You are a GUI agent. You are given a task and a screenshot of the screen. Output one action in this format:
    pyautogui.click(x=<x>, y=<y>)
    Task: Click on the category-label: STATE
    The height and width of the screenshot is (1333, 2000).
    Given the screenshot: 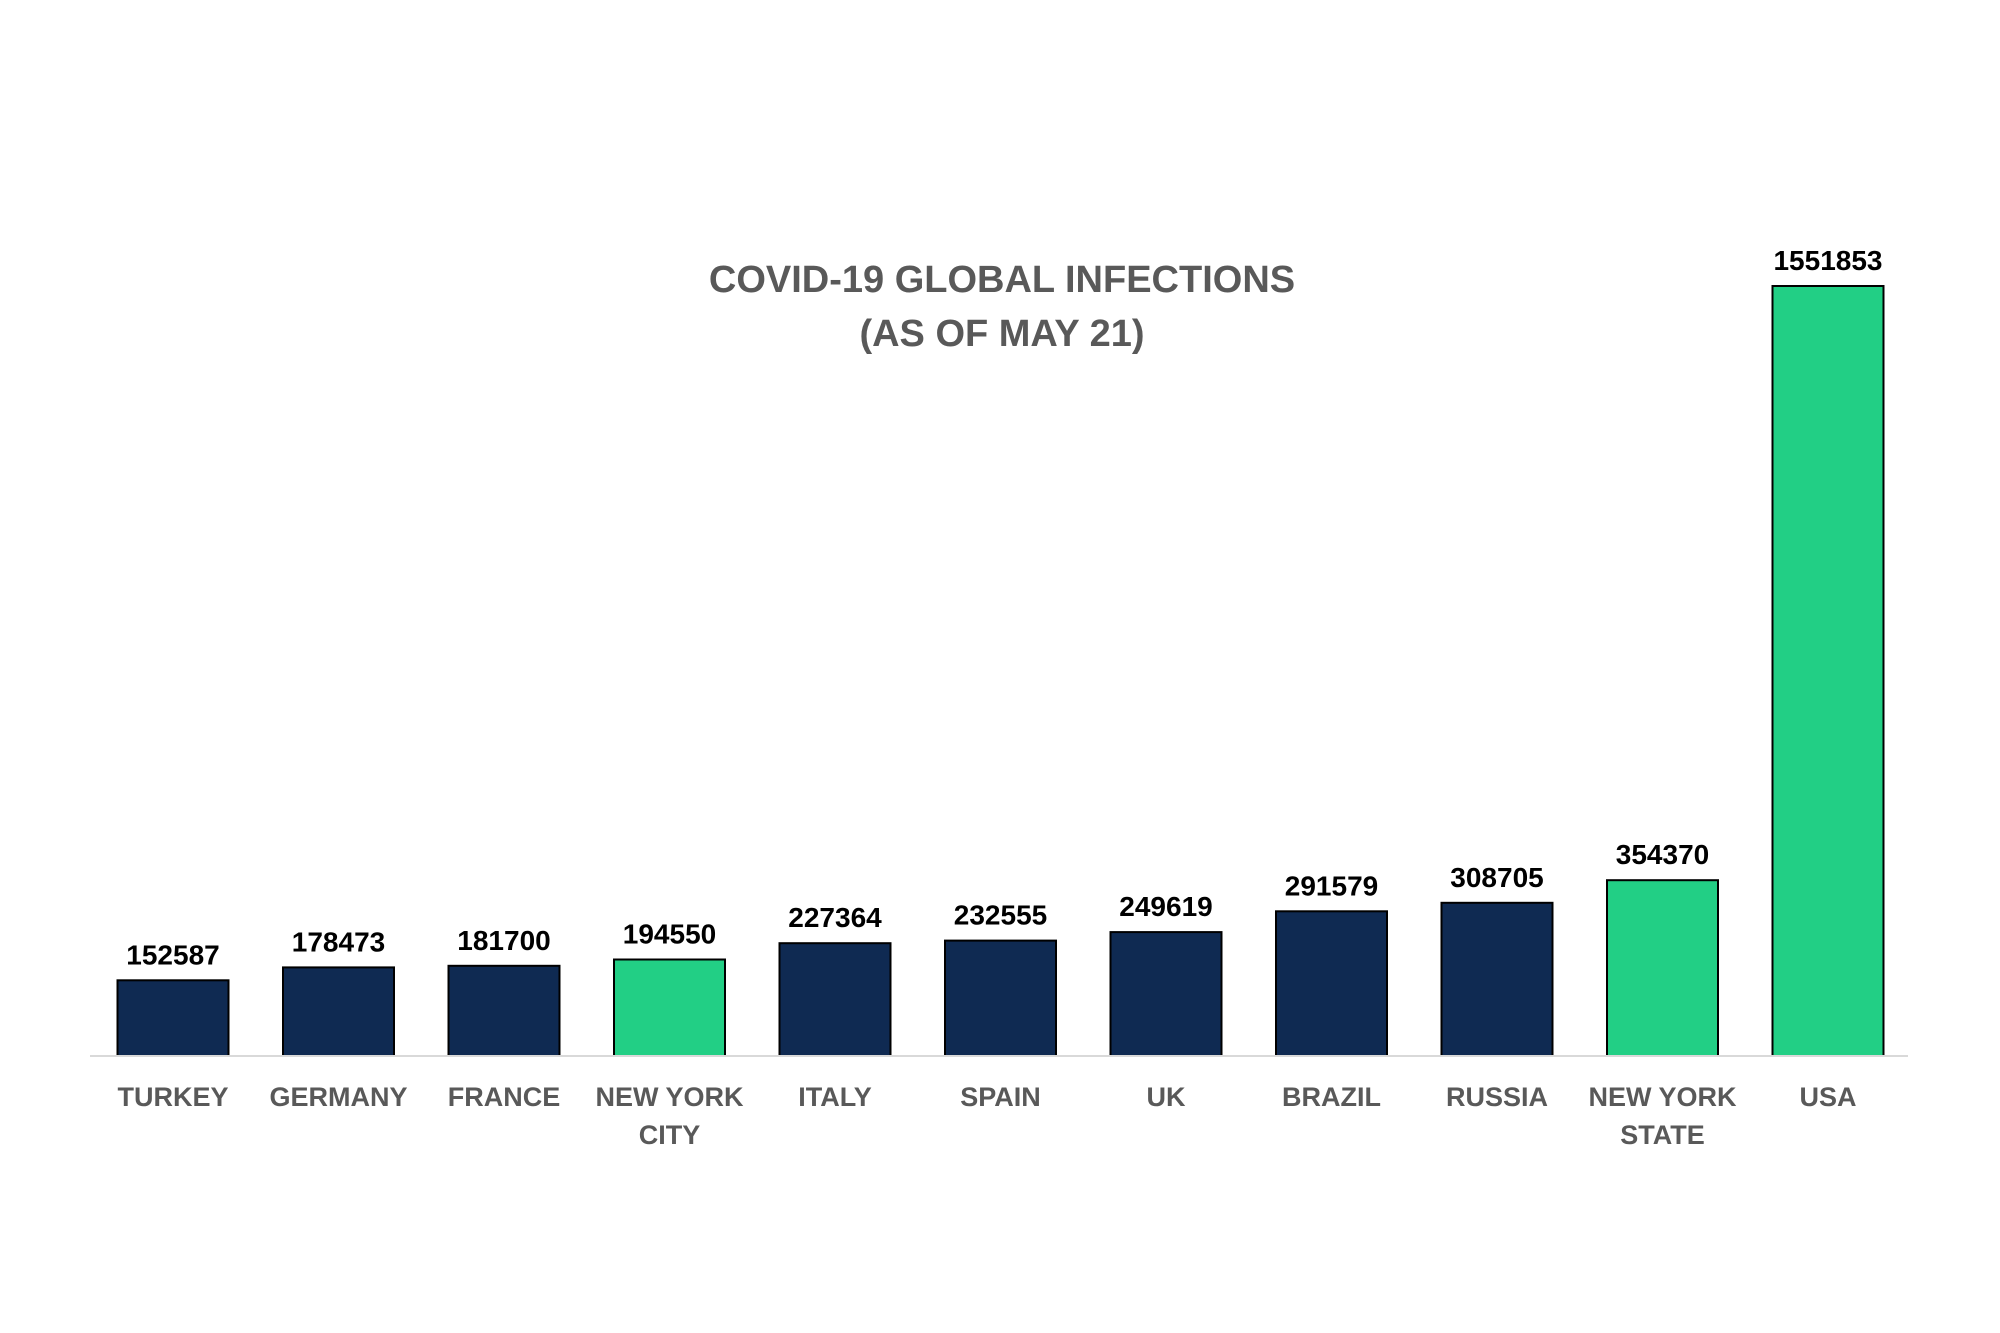 What is the action you would take?
    pyautogui.click(x=1662, y=1135)
    